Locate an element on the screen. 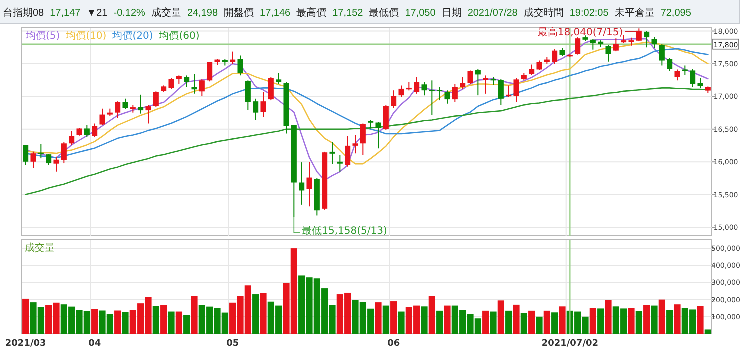  x-tick-label: 2021/07/02 is located at coordinates (570, 344).